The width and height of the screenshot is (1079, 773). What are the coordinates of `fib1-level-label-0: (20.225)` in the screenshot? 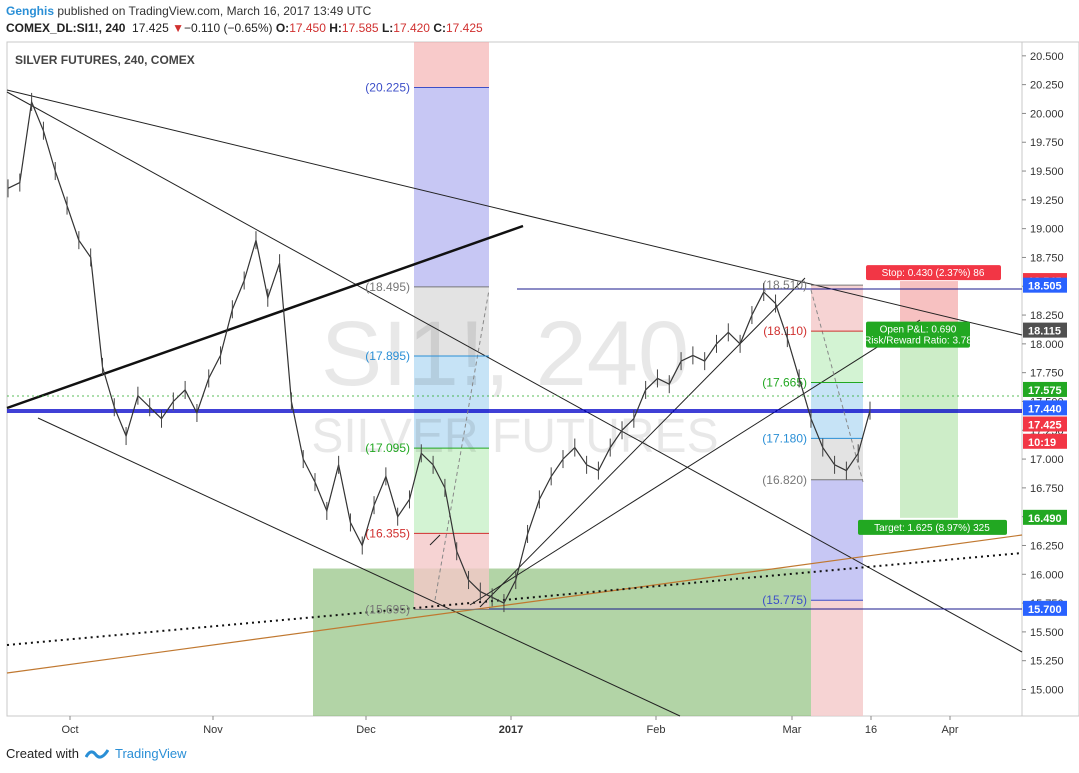 It's located at (387, 88).